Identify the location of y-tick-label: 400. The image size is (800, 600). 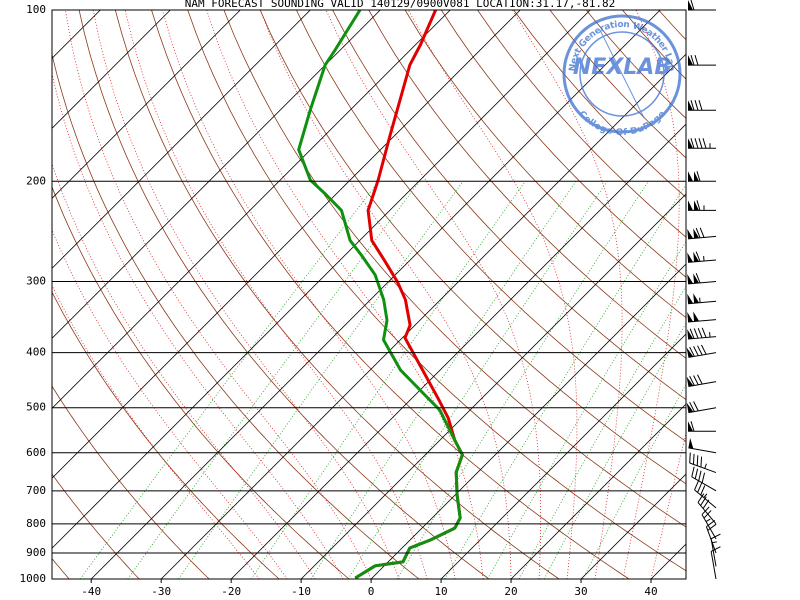
(36, 352).